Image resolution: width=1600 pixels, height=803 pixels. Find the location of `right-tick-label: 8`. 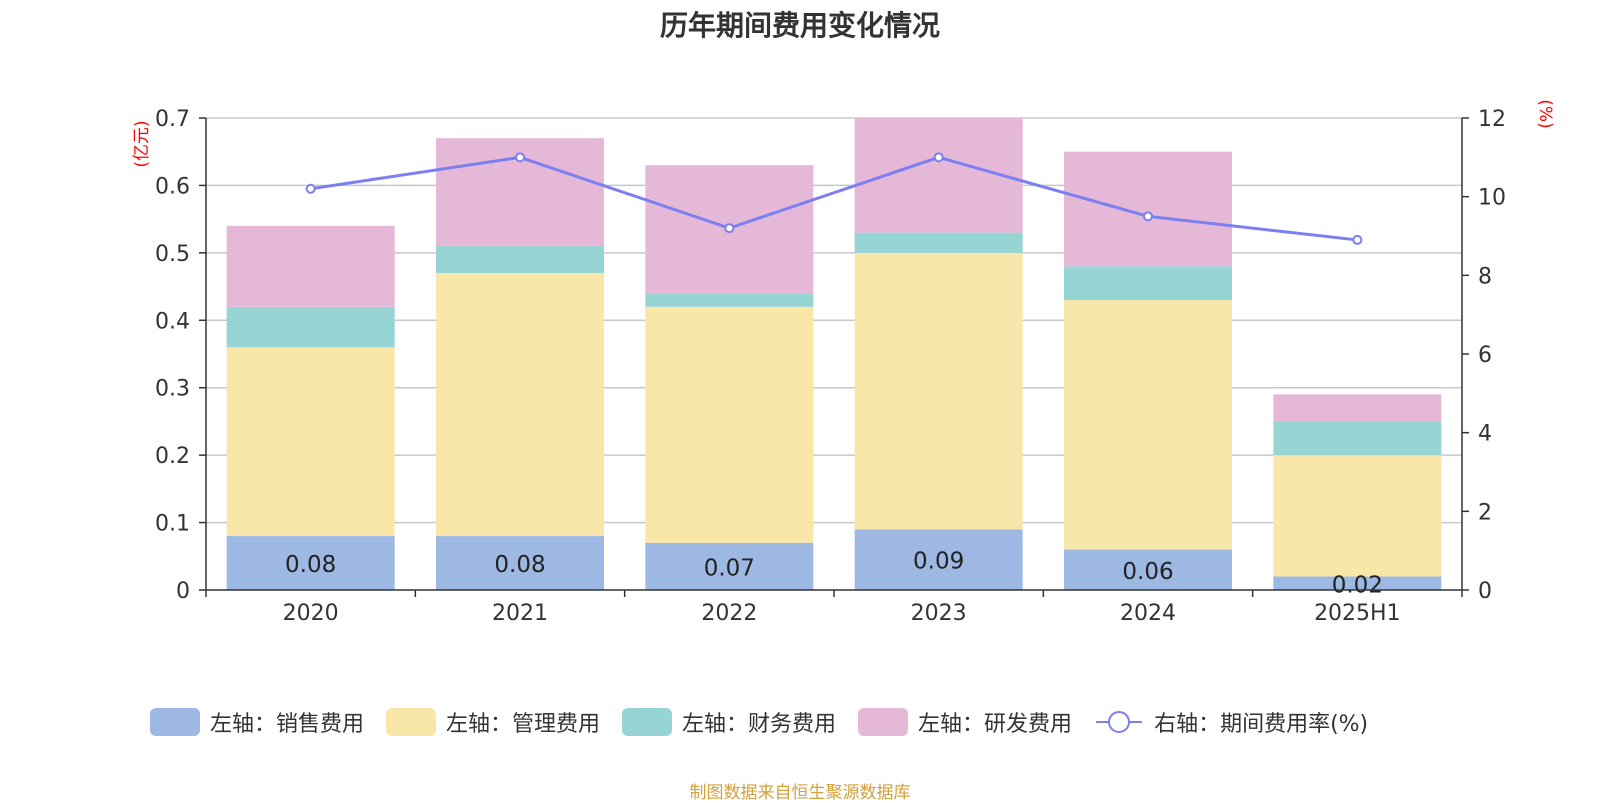

right-tick-label: 8 is located at coordinates (1485, 276).